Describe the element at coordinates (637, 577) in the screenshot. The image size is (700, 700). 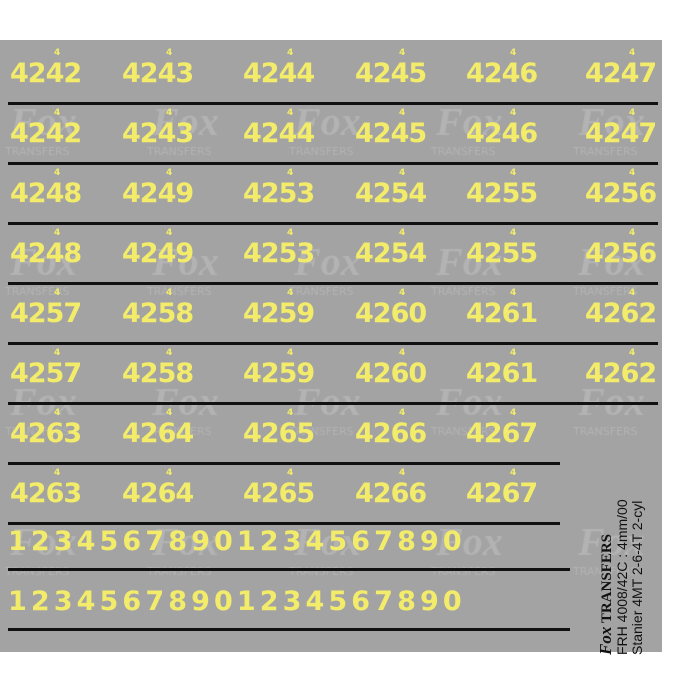
I see `label-line-2: Stanier 4MT 2-6-4T 2-cyl` at that location.